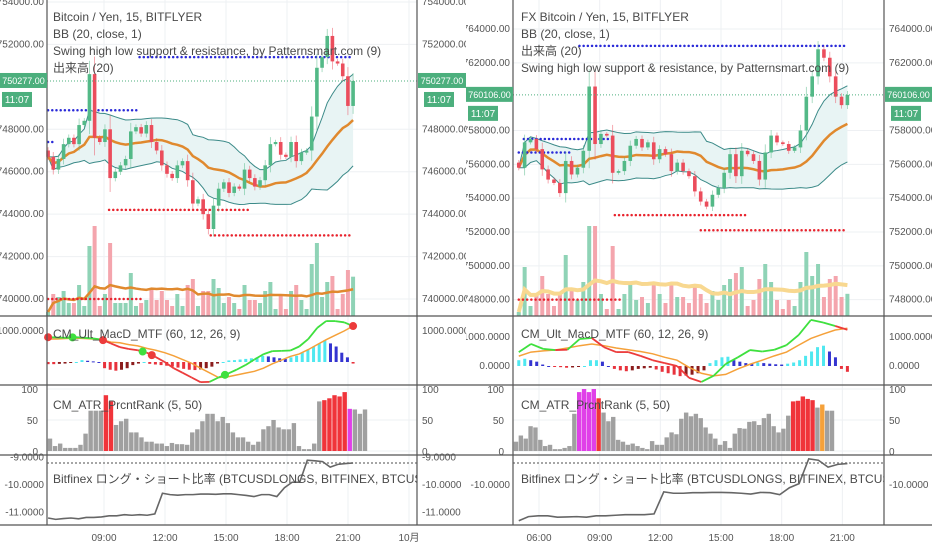 This screenshot has width=932, height=550. What do you see at coordinates (408, 538) in the screenshot?
I see `time-axis-label: 10月` at bounding box center [408, 538].